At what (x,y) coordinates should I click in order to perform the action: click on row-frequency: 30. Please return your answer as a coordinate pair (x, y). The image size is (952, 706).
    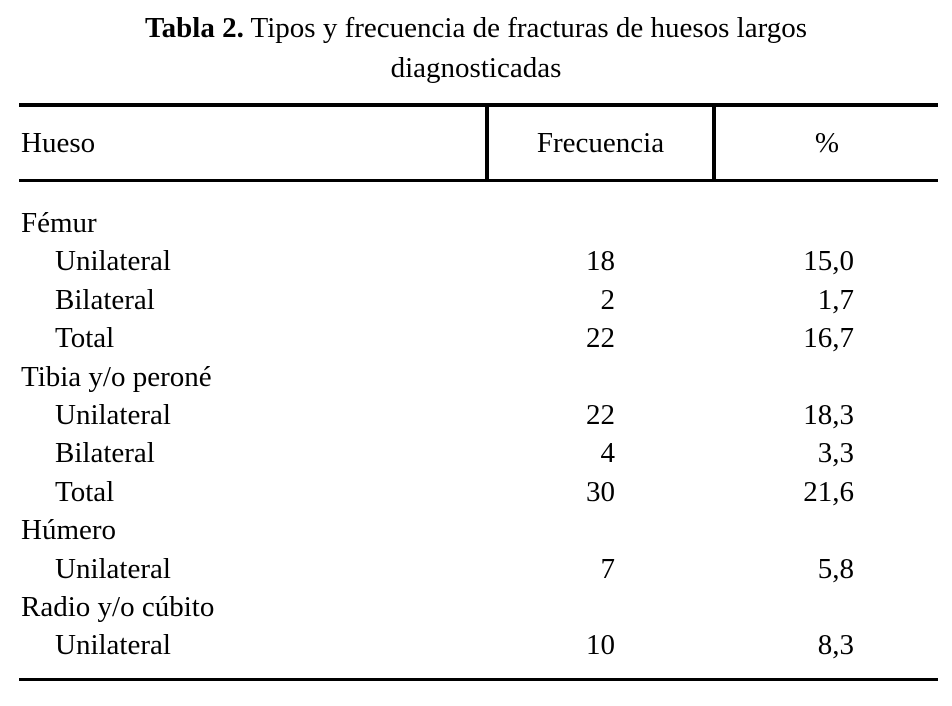
    Looking at the image, I should click on (600, 491).